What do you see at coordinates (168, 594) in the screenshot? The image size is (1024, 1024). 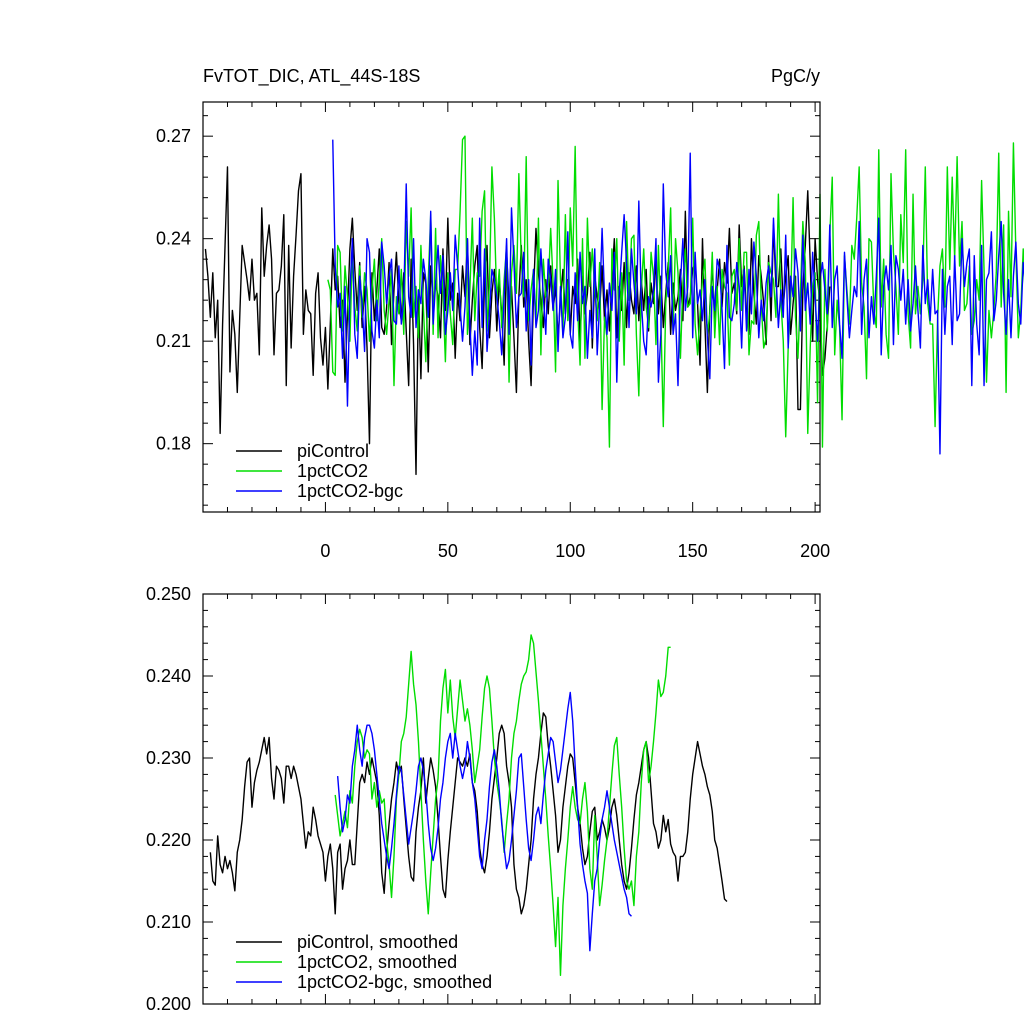 I see `bottom-y-tick-label: 0.250` at bounding box center [168, 594].